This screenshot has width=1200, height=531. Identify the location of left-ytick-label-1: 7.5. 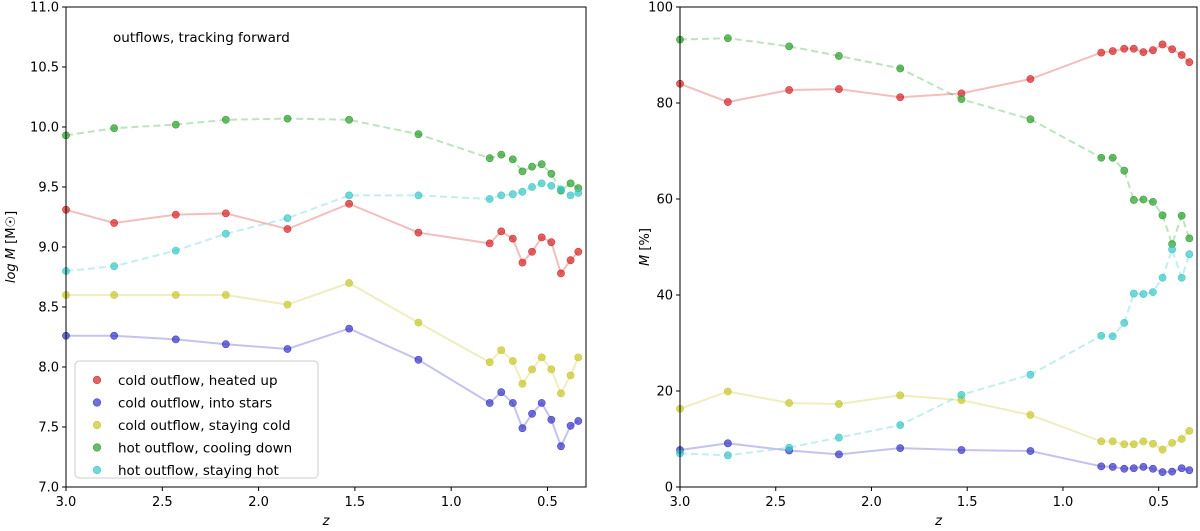
(48, 428).